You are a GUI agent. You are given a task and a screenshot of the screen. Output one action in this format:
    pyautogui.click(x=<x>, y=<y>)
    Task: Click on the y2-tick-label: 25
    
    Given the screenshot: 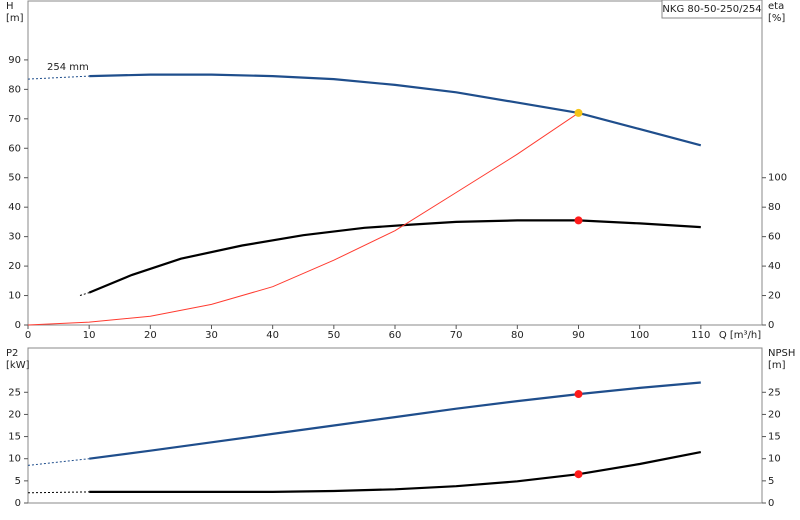 What is the action you would take?
    pyautogui.click(x=774, y=392)
    